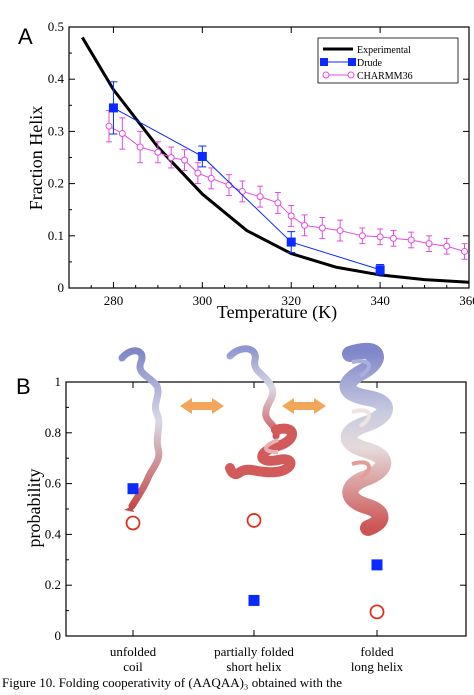  What do you see at coordinates (385, 76) in the screenshot?
I see `legend-label-charmm36: CHARMM36` at bounding box center [385, 76].